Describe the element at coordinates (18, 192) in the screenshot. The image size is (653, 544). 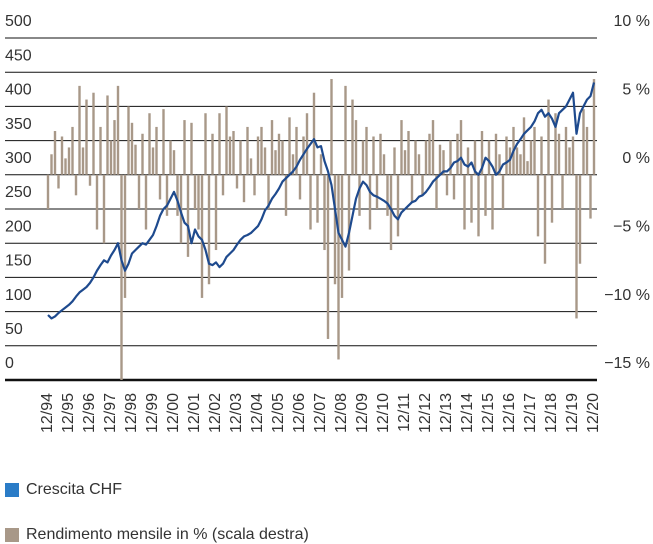
I see `y-tick-label: 250` at that location.